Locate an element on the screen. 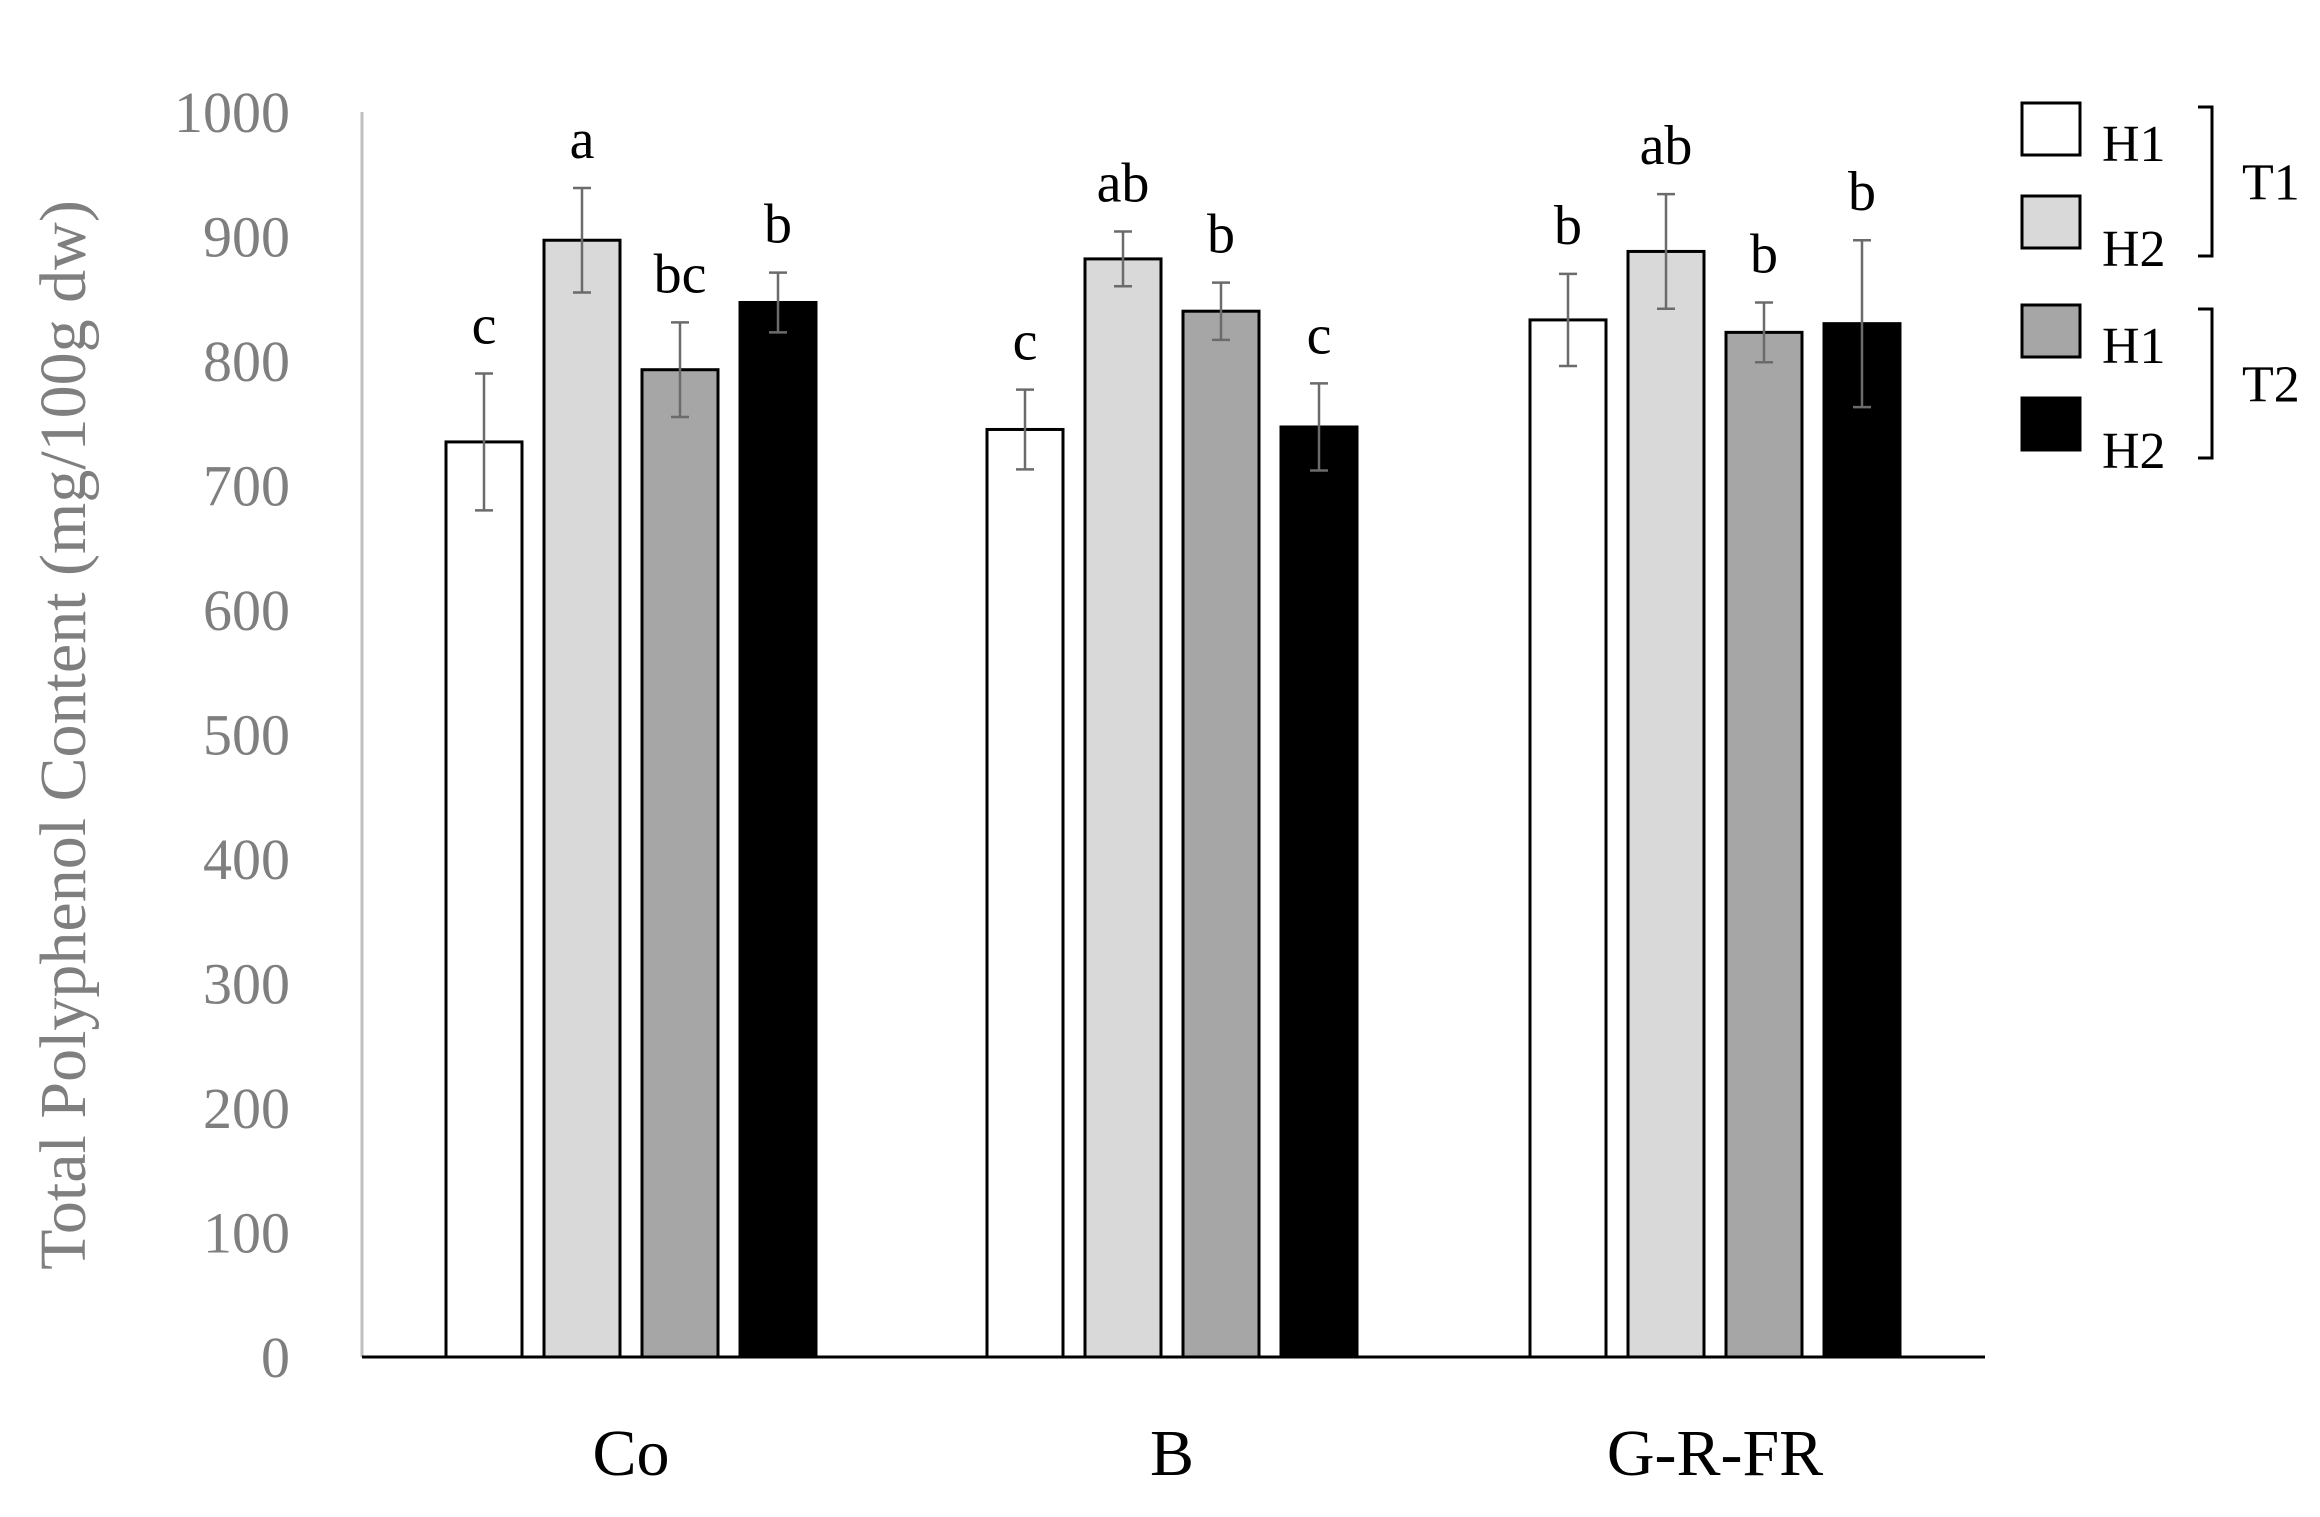 The width and height of the screenshot is (2320, 1517). bar-g-r-fr-t2-h1 is located at coordinates (1764, 844).